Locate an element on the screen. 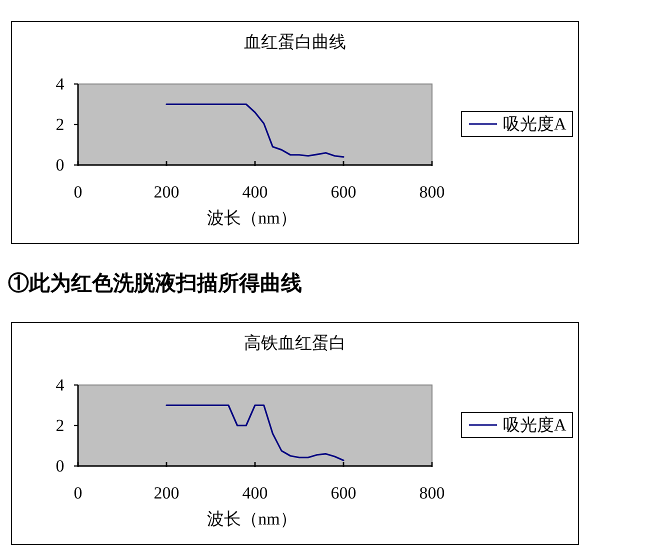 The height and width of the screenshot is (558, 656). text: ①此为红色洗脱液扫描所得曲线 is located at coordinates (155, 283).